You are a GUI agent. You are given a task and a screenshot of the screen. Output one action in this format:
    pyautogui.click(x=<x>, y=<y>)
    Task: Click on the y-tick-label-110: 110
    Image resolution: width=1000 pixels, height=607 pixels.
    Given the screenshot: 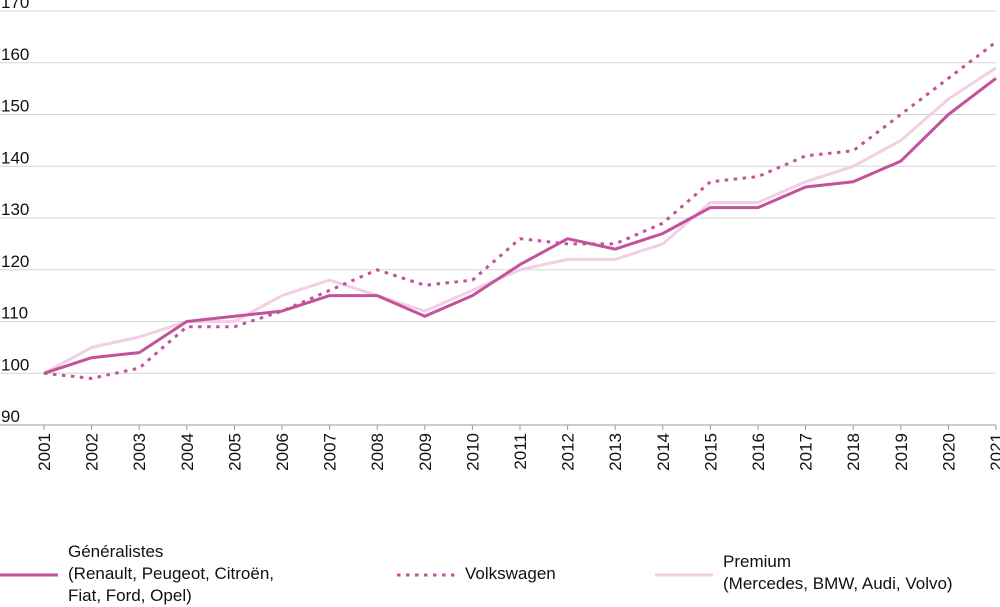 What is the action you would take?
    pyautogui.click(x=14, y=313)
    